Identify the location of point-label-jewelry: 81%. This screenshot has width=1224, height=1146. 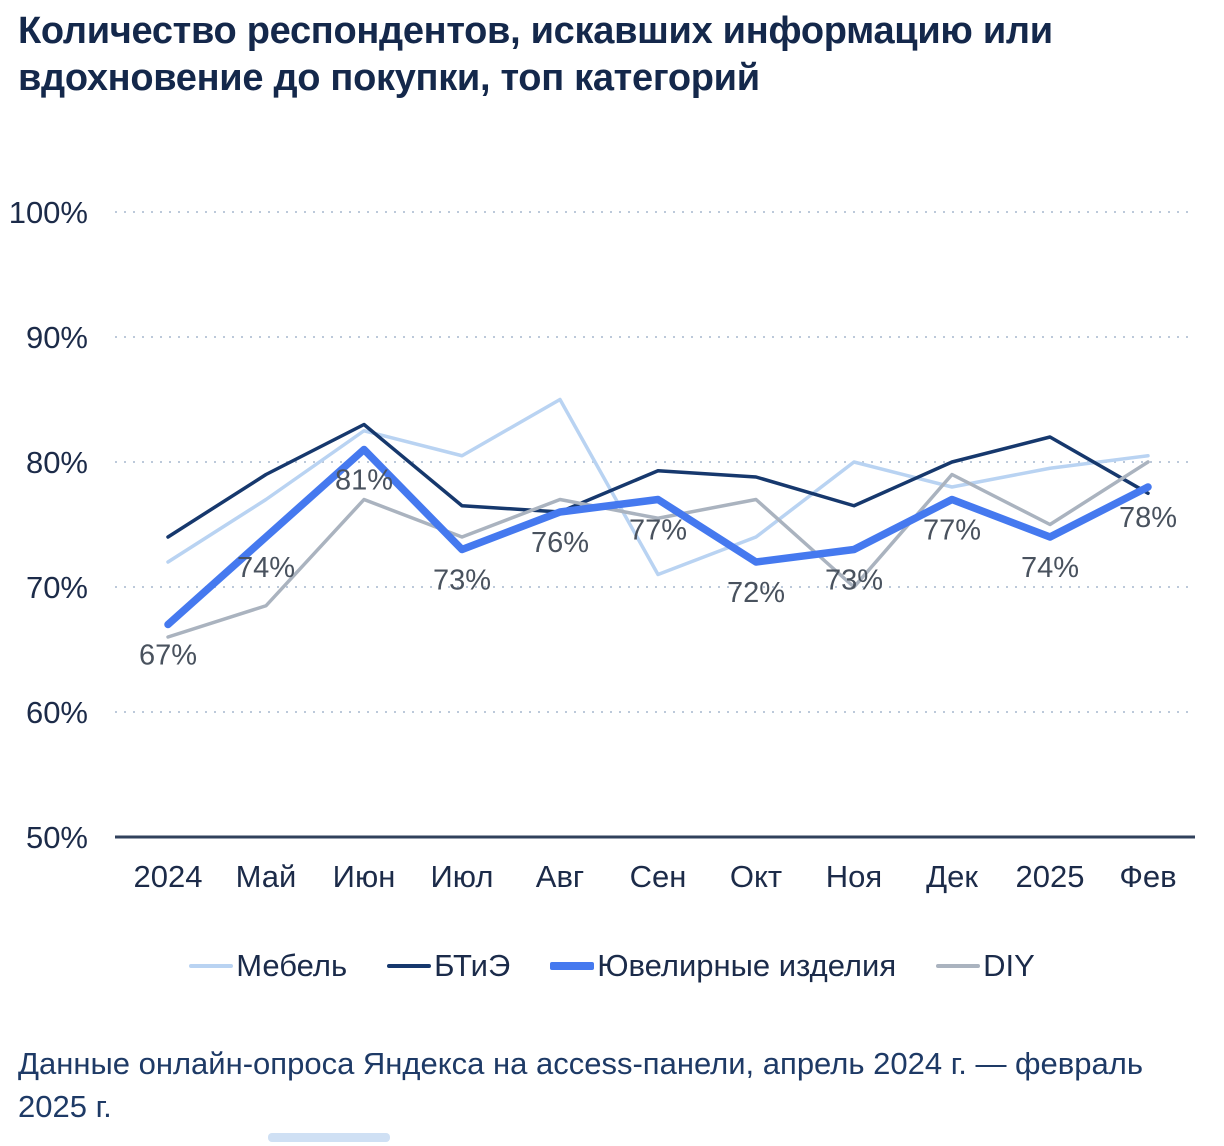
(364, 481).